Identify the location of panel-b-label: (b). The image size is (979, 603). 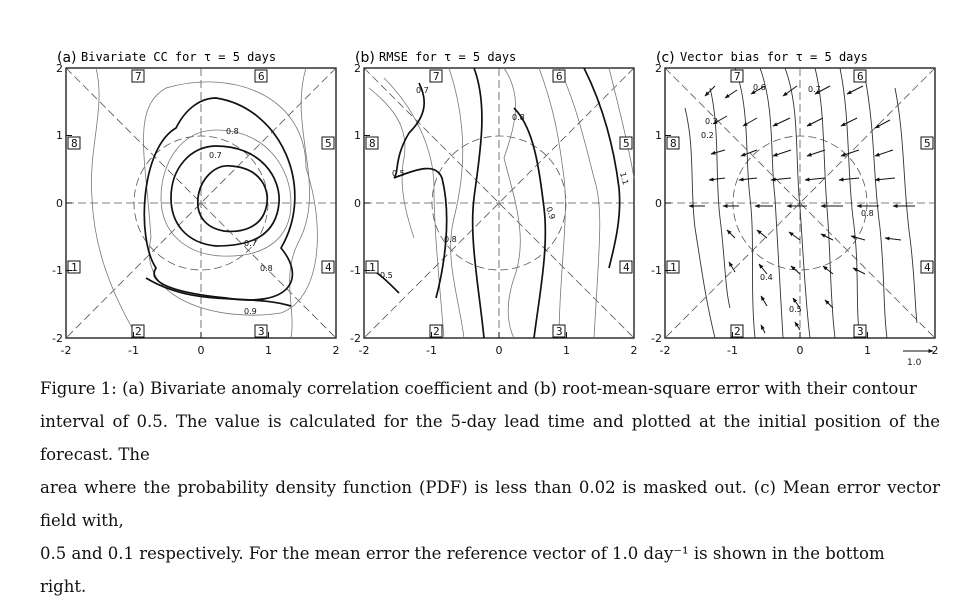
(365, 58).